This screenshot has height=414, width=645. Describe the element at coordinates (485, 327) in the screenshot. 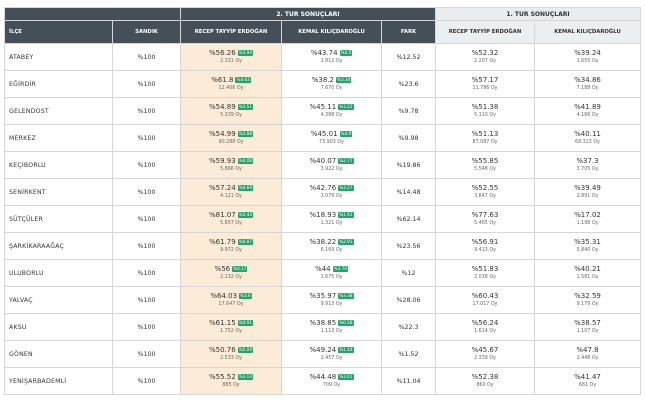

I see `r1-rte-cell: %56.24 1.614 Oy` at that location.